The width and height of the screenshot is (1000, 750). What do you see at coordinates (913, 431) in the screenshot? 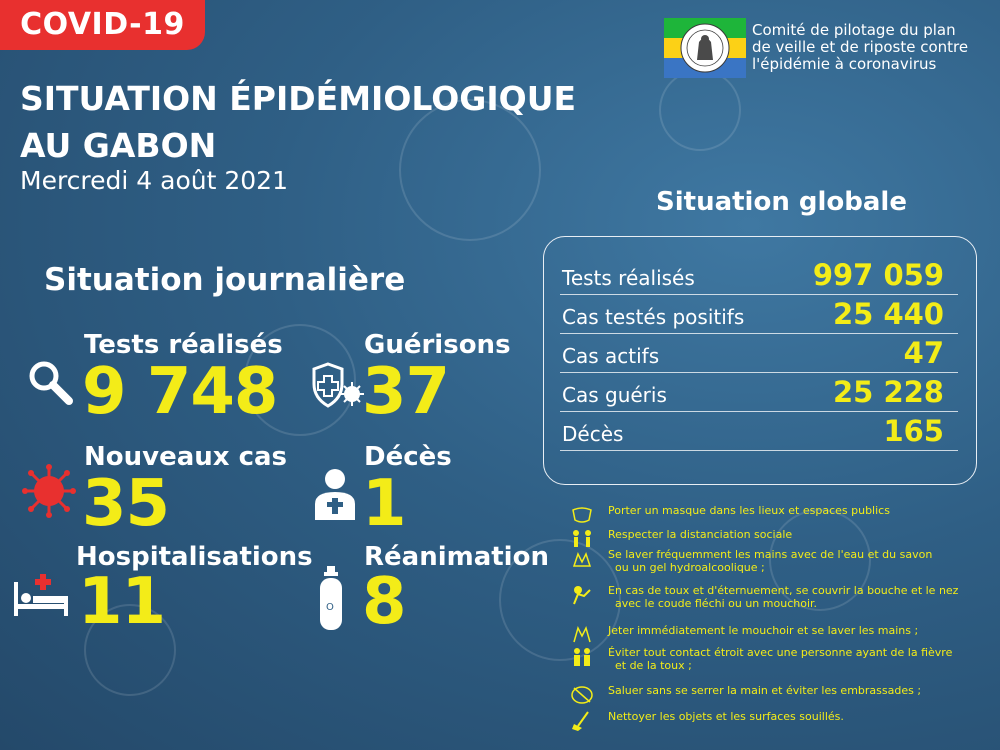
I see `global-value: 165` at bounding box center [913, 431].